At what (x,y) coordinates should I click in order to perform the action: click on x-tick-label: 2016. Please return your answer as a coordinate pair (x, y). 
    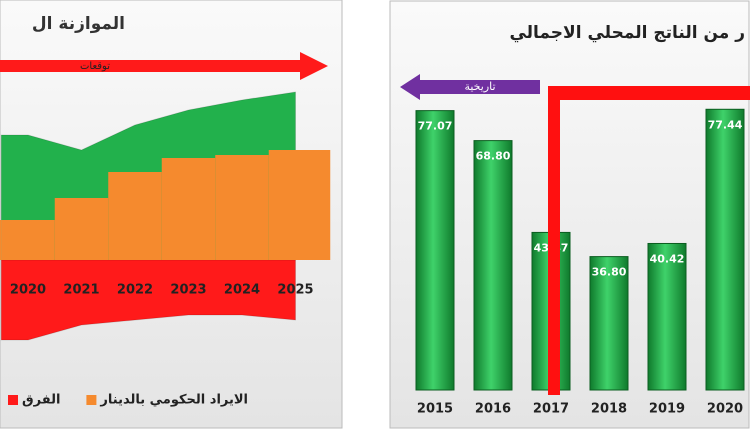
    Looking at the image, I should click on (493, 409).